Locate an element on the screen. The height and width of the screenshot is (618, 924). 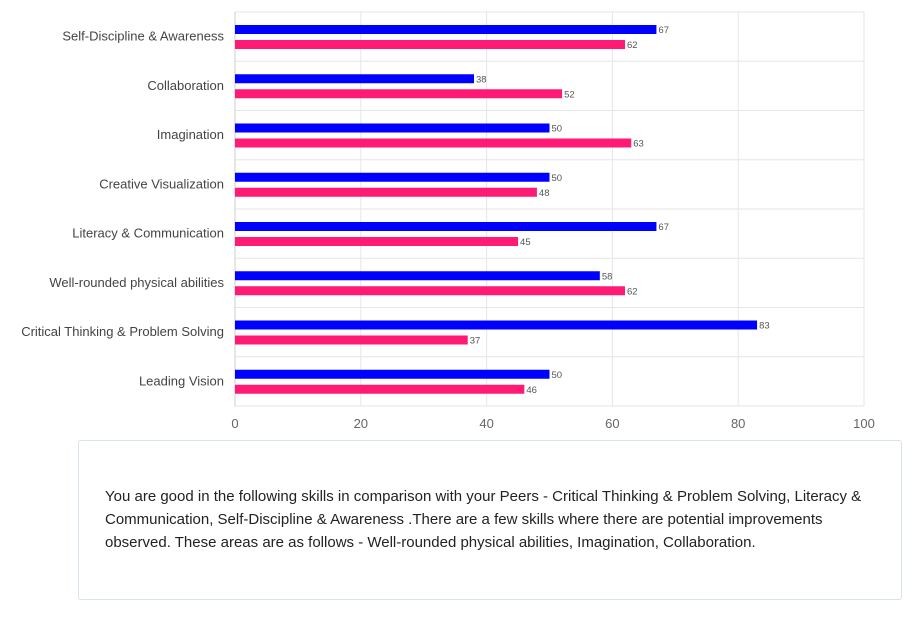
category-label: Self-Discipline & Awareness is located at coordinates (143, 36).